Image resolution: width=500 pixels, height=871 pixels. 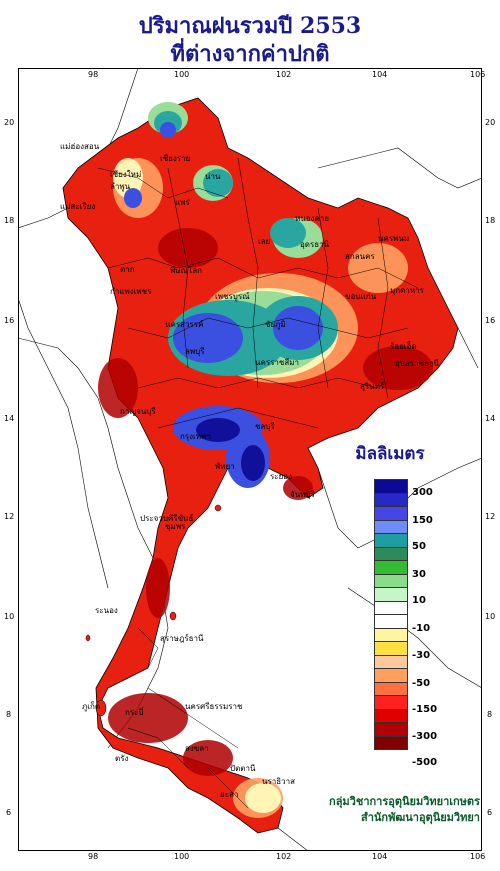 I want to click on lon-tick-top: 104, so click(x=380, y=74).